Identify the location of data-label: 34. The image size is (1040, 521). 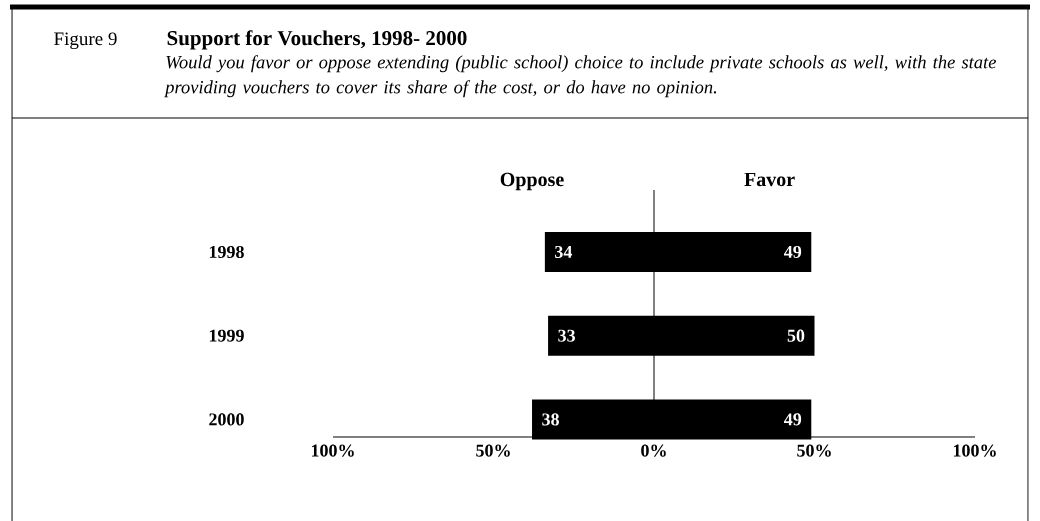
(564, 251).